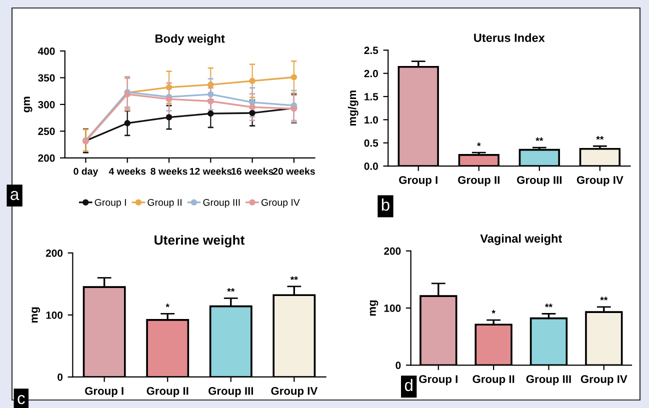  What do you see at coordinates (46, 104) in the screenshot?
I see `y-tick-label: 300` at bounding box center [46, 104].